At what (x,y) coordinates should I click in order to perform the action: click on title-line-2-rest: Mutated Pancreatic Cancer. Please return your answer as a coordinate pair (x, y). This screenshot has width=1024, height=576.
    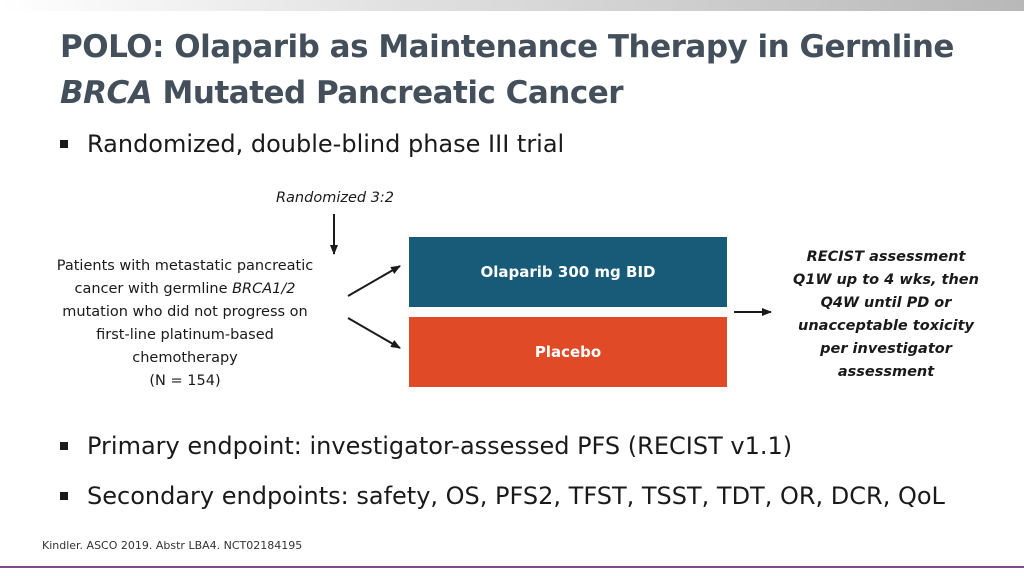
    Looking at the image, I should click on (388, 93).